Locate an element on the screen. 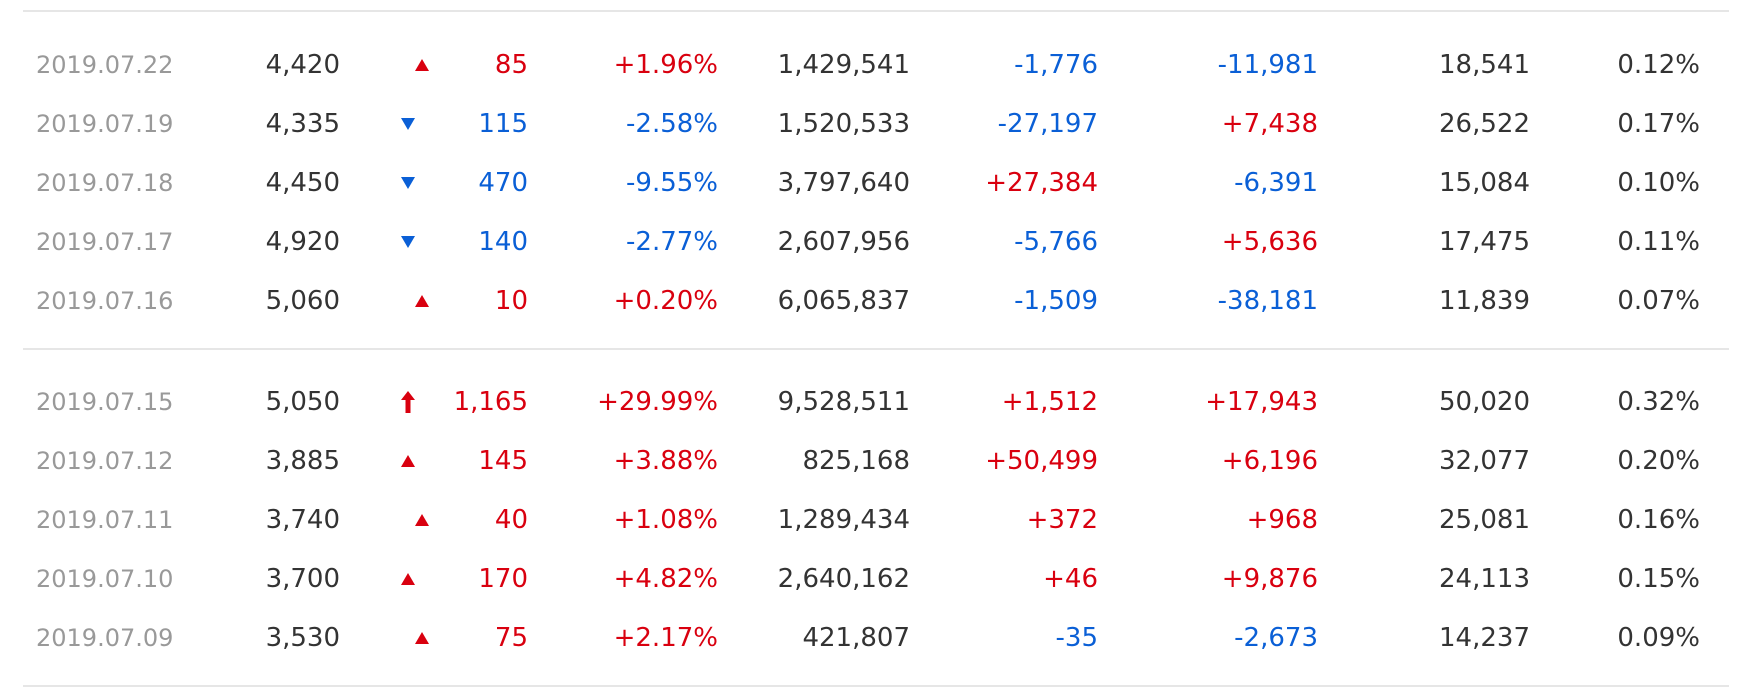  foreign-ratio-cell: 0.11% is located at coordinates (1658, 242).